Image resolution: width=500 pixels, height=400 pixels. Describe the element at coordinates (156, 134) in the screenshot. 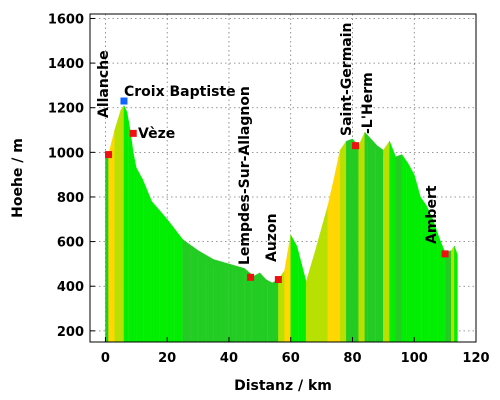

I see `waypoint-label: Vèze` at that location.